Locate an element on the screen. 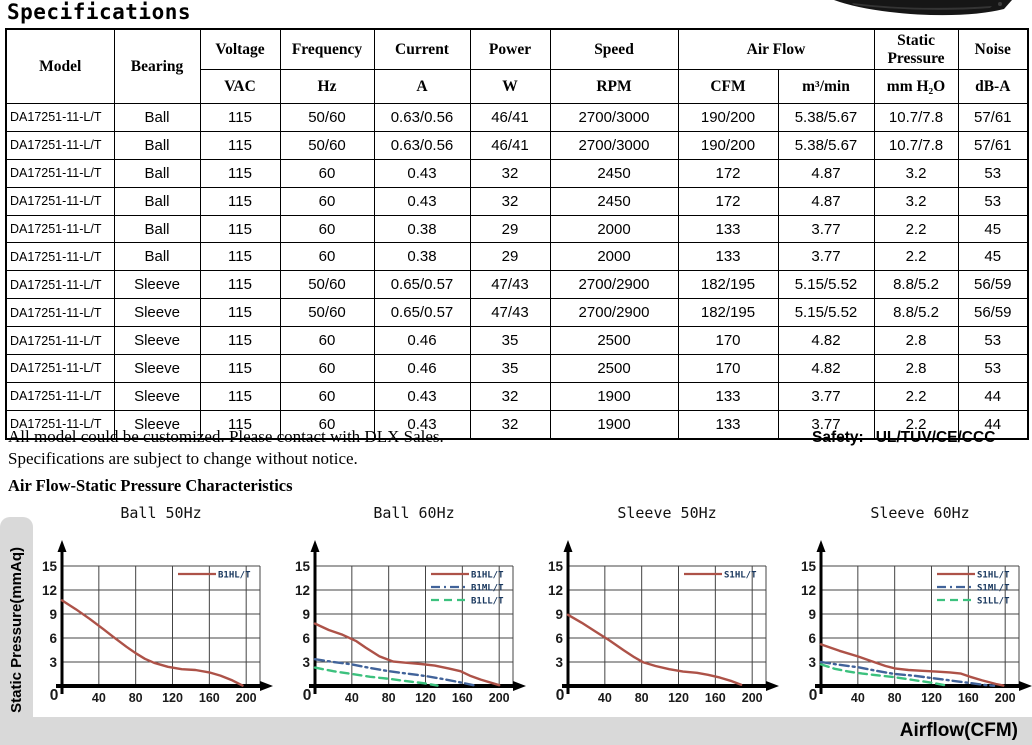 The height and width of the screenshot is (745, 1032). table-cell: 5.38/5.67 is located at coordinates (826, 117).